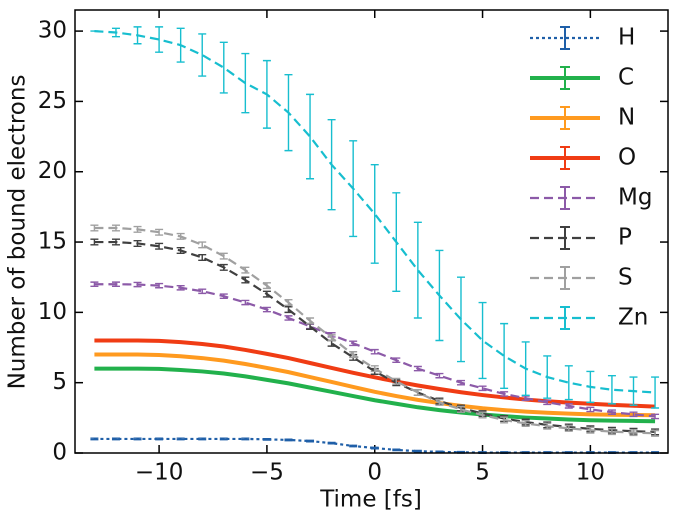 Image resolution: width=685 pixels, height=519 pixels. Describe the element at coordinates (627, 158) in the screenshot. I see `legend-label: O` at that location.